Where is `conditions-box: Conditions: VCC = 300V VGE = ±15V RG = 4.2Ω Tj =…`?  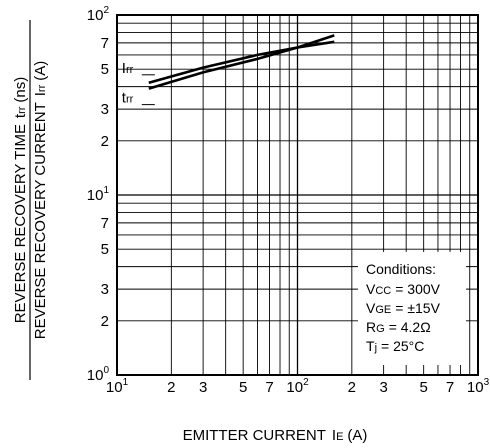 conditions-box: Conditions: VCC = 300V VGE = ±15V RG = 4.2Ω Tj =… is located at coordinates (412, 308).